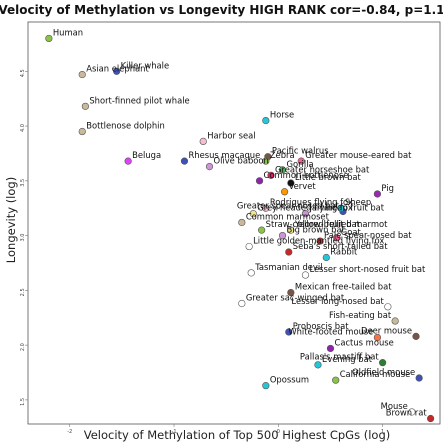  Describe the element at coordinates (383, 372) in the screenshot. I see `point-label: Oldfield mouse` at that location.